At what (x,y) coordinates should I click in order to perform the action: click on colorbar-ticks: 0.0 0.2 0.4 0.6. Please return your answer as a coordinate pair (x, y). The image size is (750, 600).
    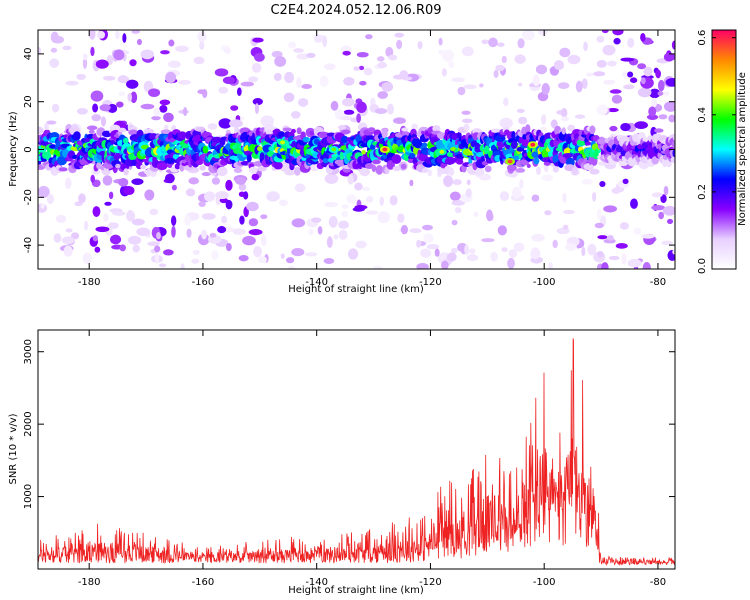
    Looking at the image, I should click on (716, 152).